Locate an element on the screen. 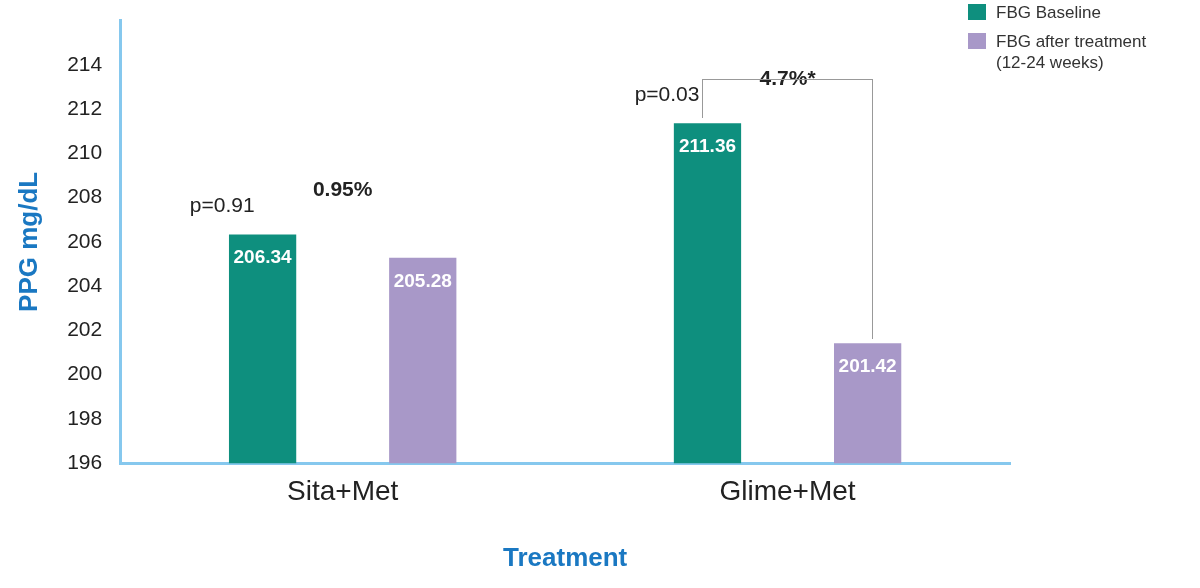 The image size is (1200, 588). y-tick-label: 210 is located at coordinates (85, 152).